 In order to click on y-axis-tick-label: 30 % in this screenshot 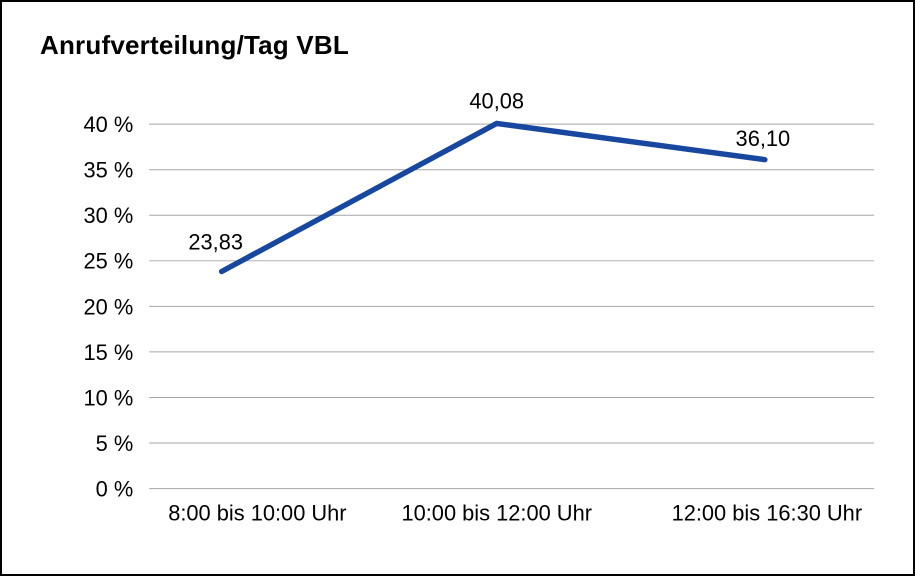, I will do `click(109, 215)`.